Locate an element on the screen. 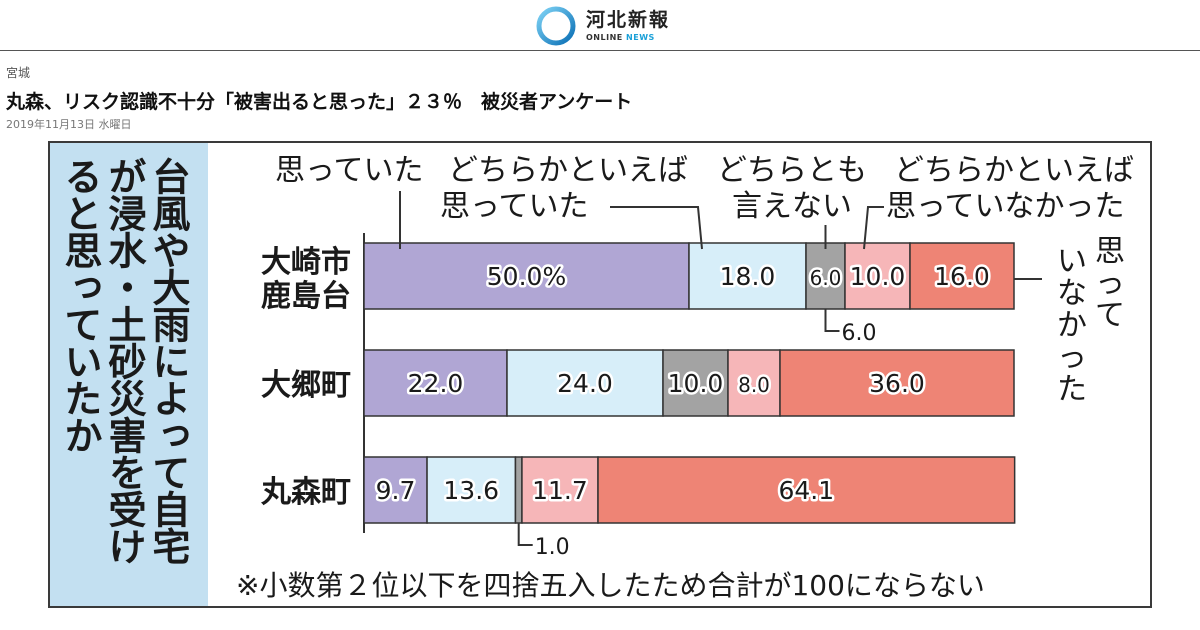  chart-title-panel: 台風や大雨によって自宅が浸水・土砂災害を受けると思っていたか is located at coordinates (129, 374).